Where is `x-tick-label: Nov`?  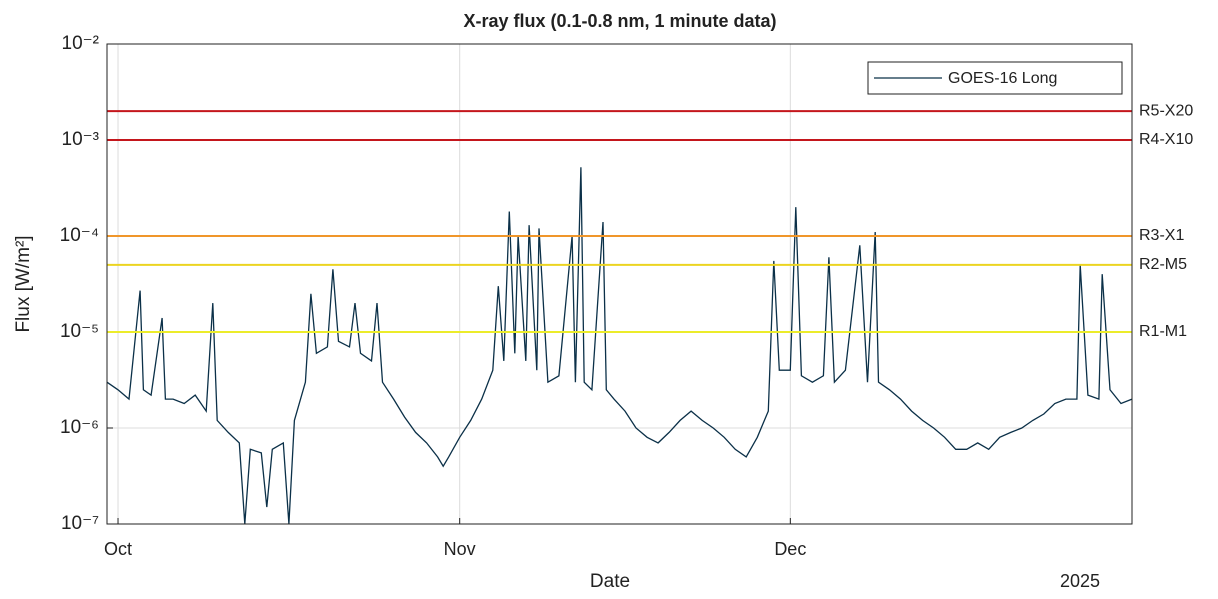 x-tick-label: Nov is located at coordinates (460, 549).